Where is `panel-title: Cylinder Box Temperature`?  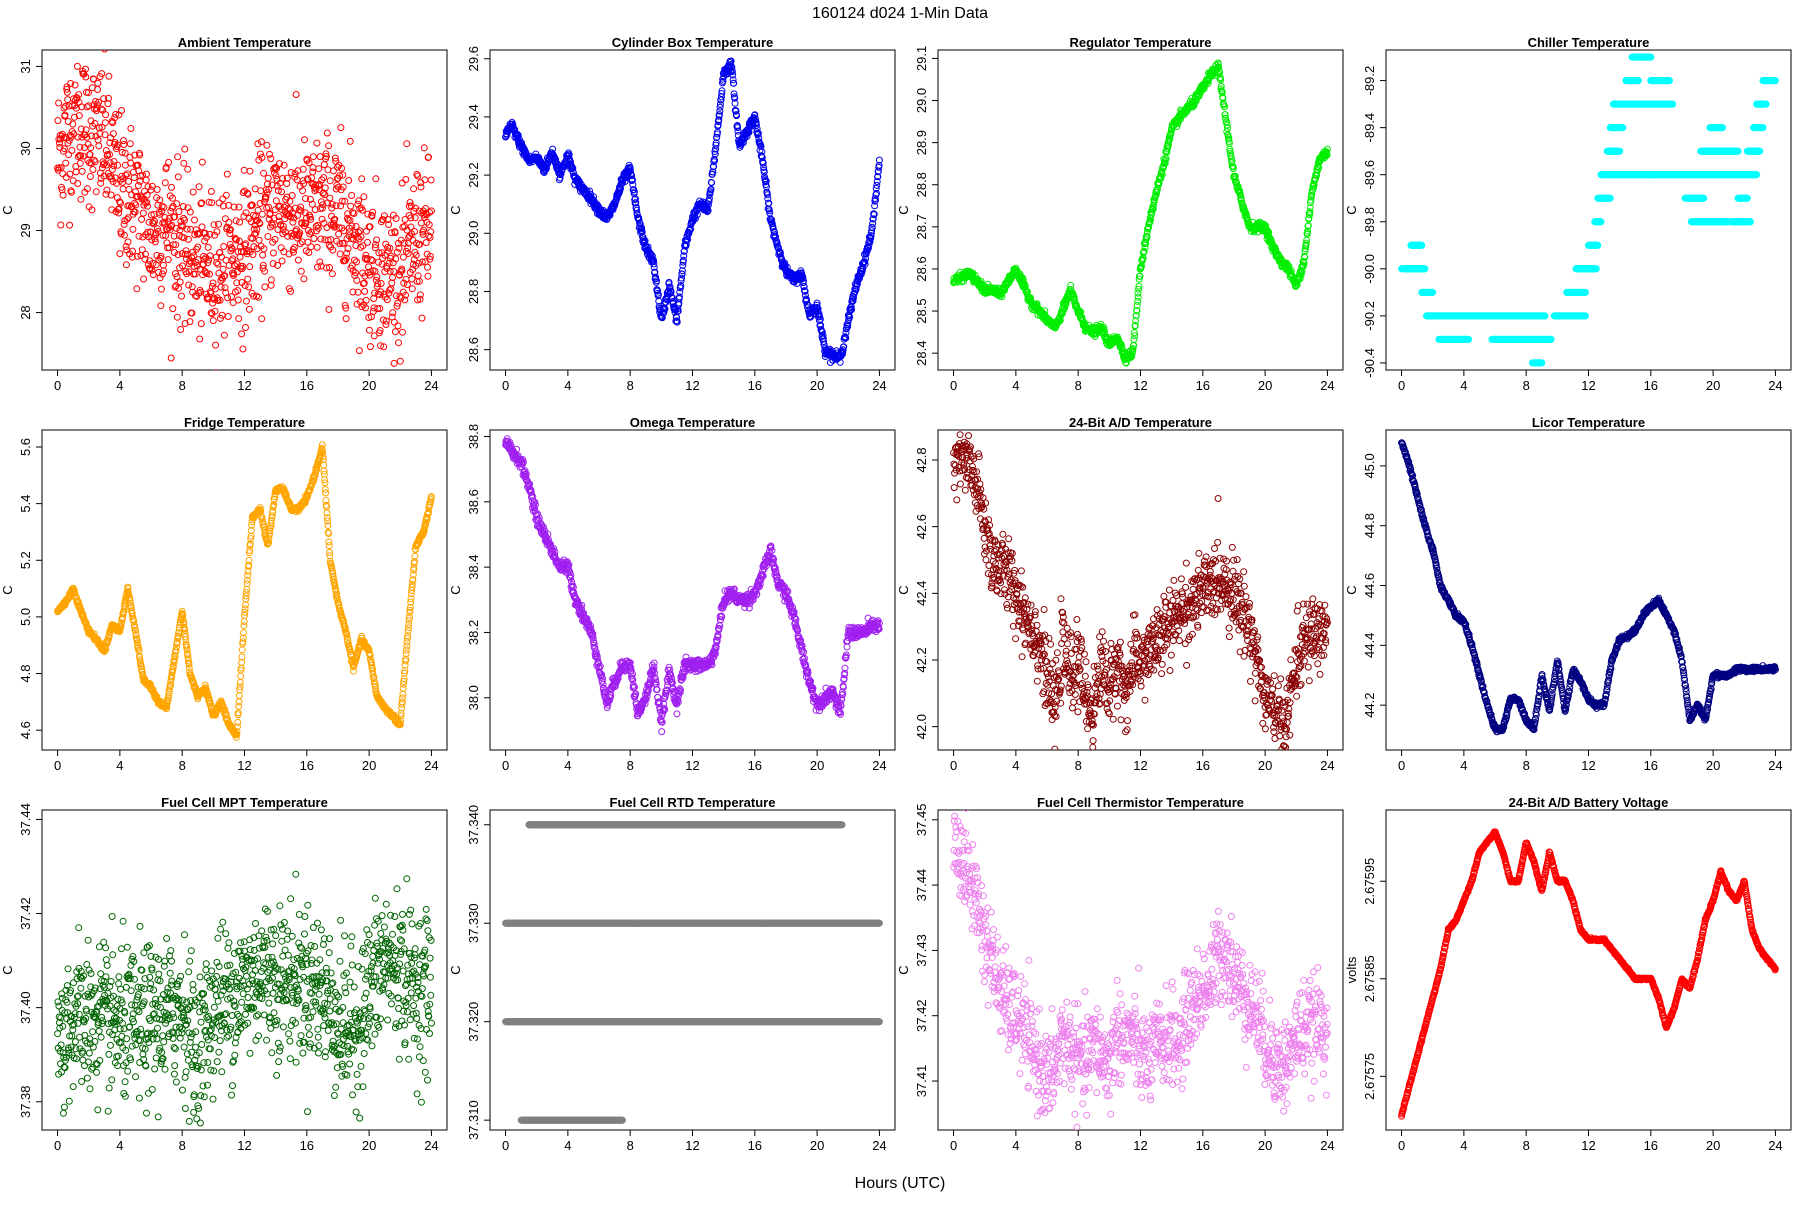
panel-title: Cylinder Box Temperature is located at coordinates (693, 42).